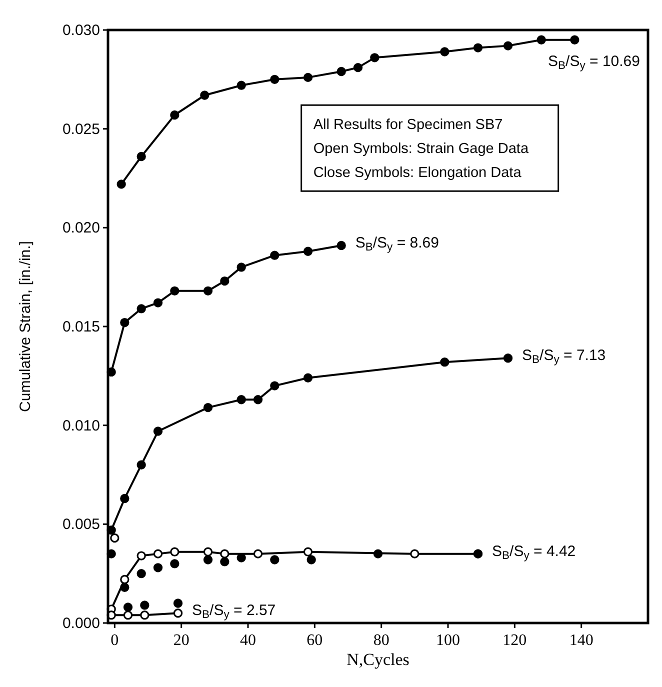 Image resolution: width=662 pixels, height=687 pixels. What do you see at coordinates (314, 640) in the screenshot?
I see `x-tick-label: 60` at bounding box center [314, 640].